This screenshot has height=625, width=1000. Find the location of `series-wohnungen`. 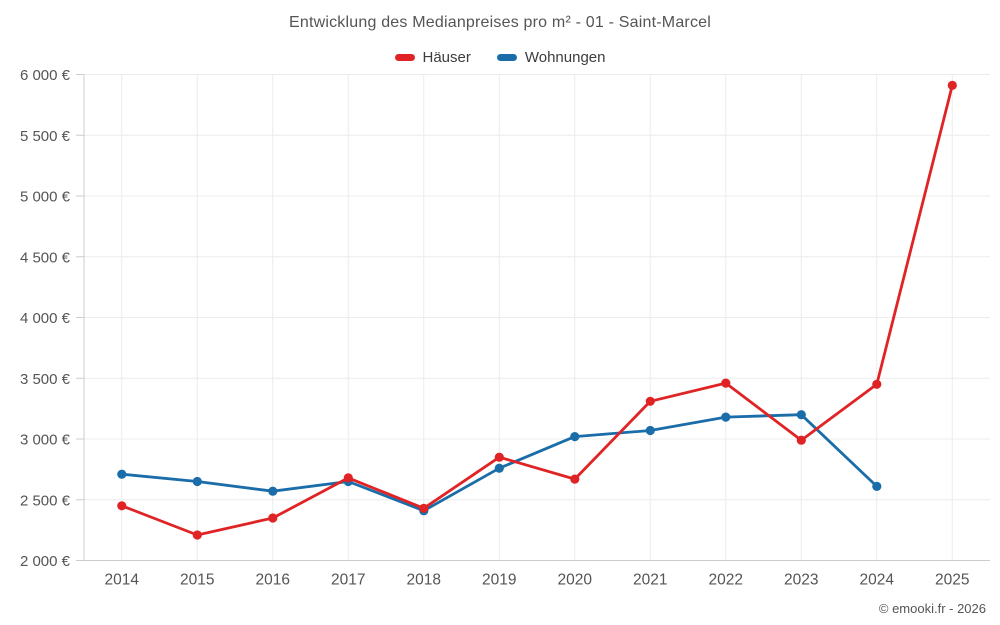

series-wohnungen is located at coordinates (499, 463).